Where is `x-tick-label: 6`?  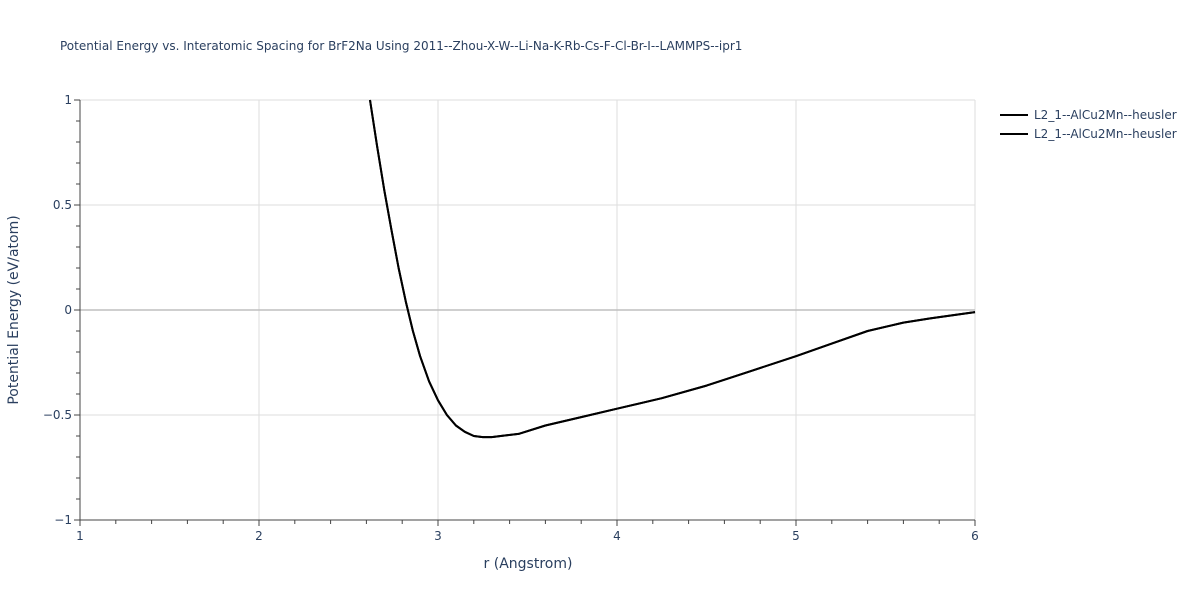
x-tick-label: 6 is located at coordinates (975, 536).